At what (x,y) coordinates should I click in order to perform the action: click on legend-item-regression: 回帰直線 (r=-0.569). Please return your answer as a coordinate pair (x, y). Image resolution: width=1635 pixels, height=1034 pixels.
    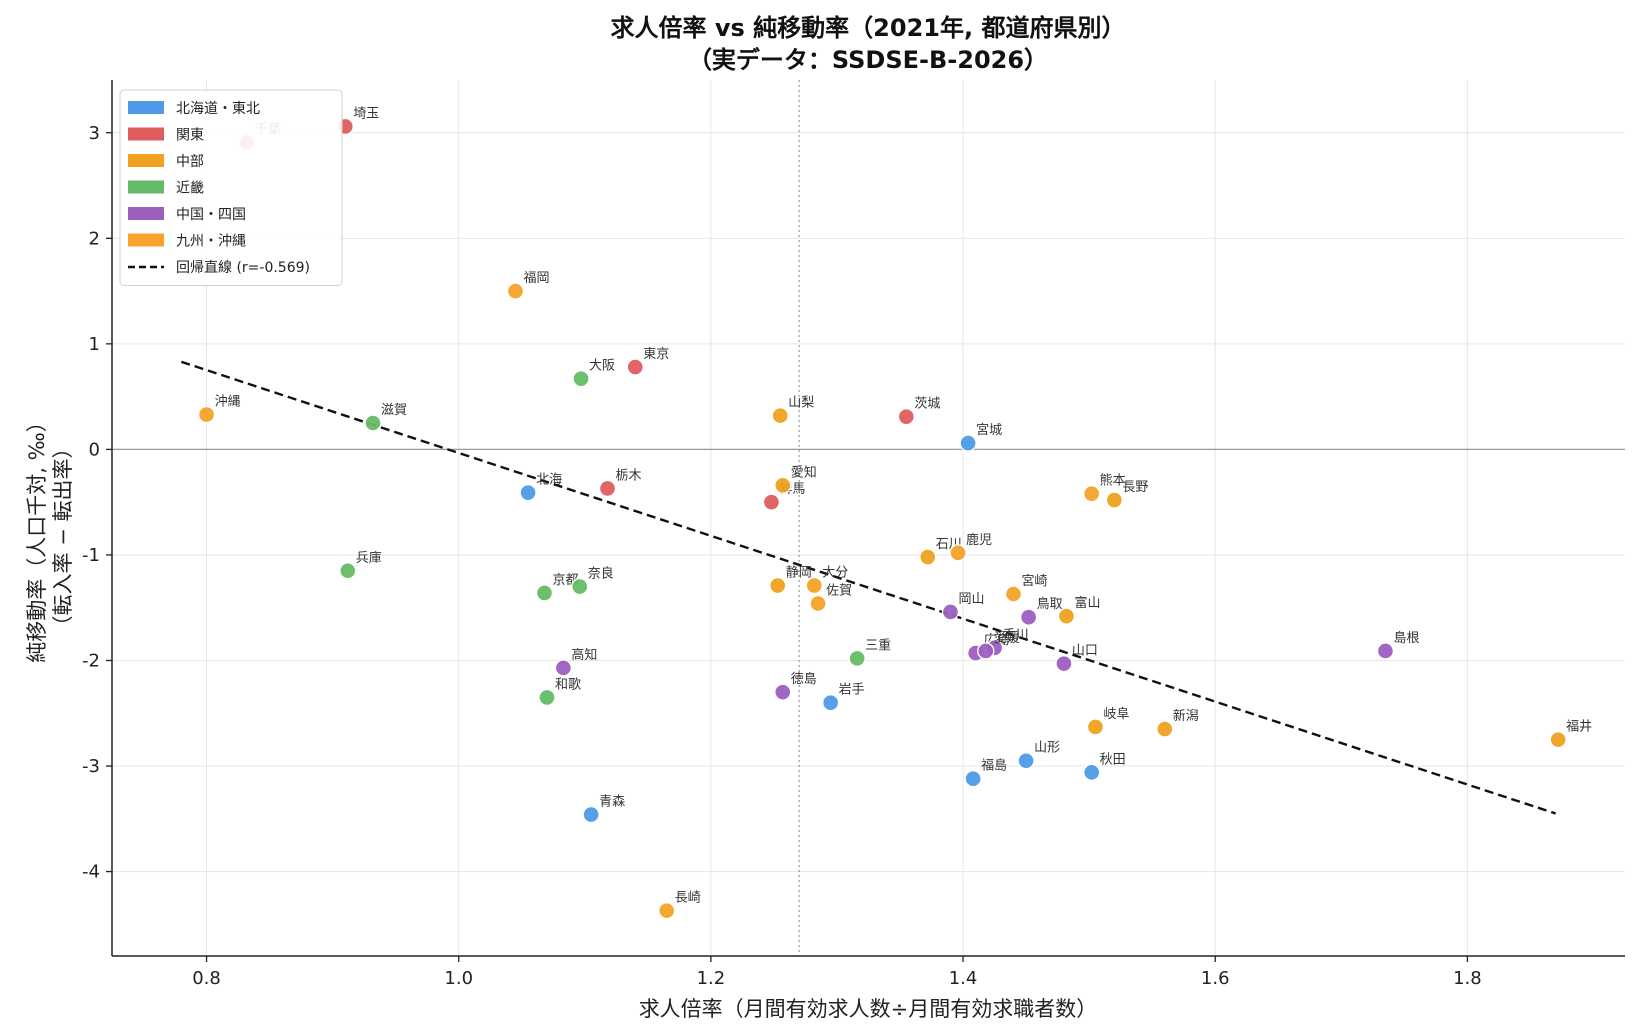
    Looking at the image, I should click on (219, 267).